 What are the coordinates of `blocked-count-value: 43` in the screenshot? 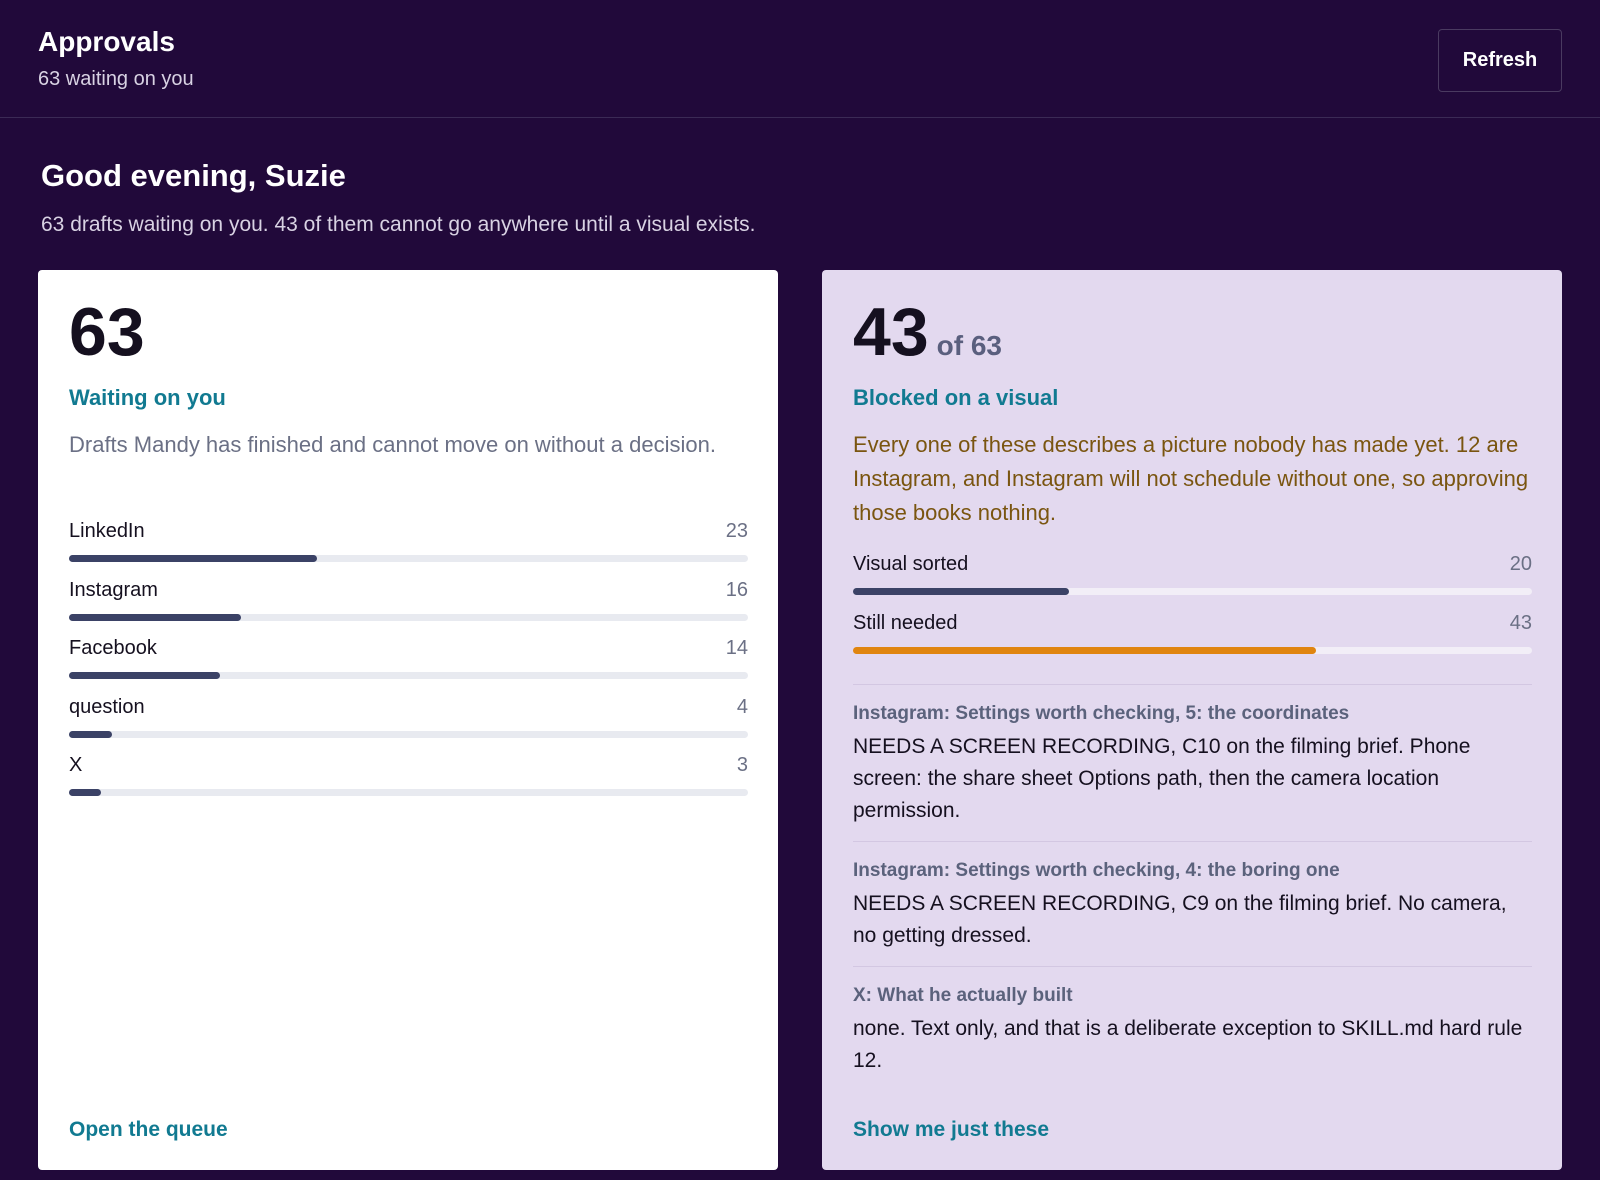 It's located at (891, 332).